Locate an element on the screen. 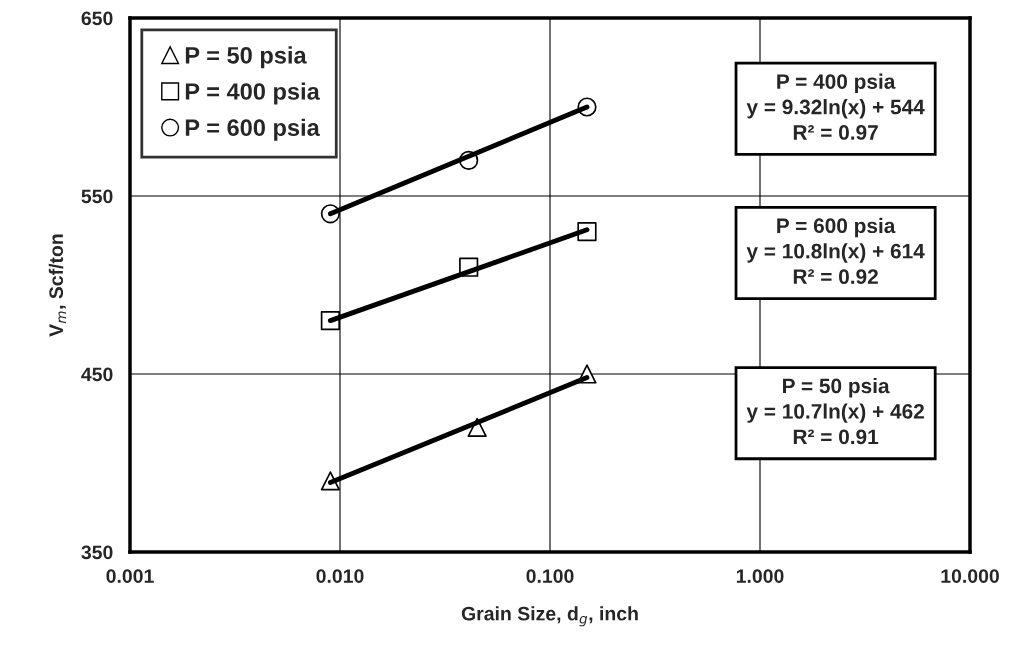  x-tick-label: 1.000 is located at coordinates (760, 576).